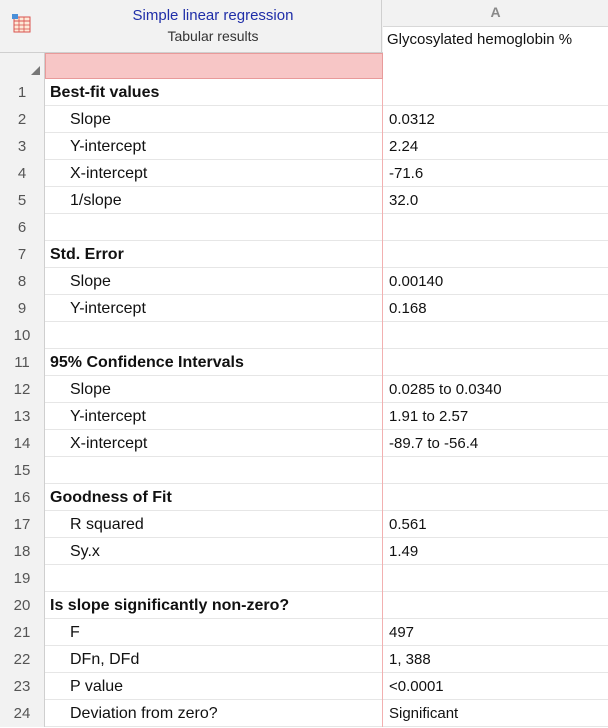 This screenshot has height=728, width=608. I want to click on value-title-cell, so click(495, 66).